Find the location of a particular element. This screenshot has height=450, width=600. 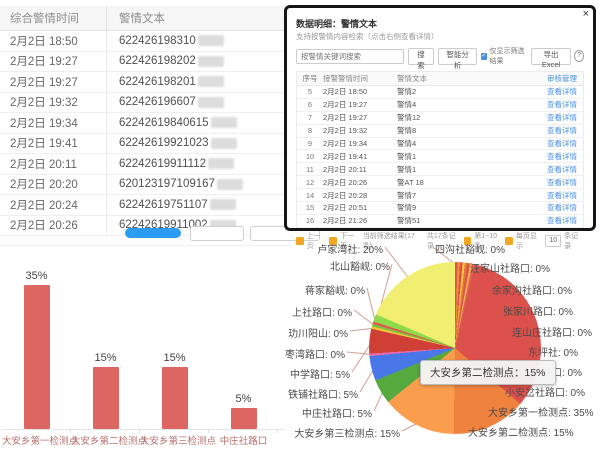

bar-category-label: 大安乡第三检测点 is located at coordinates (178, 441).